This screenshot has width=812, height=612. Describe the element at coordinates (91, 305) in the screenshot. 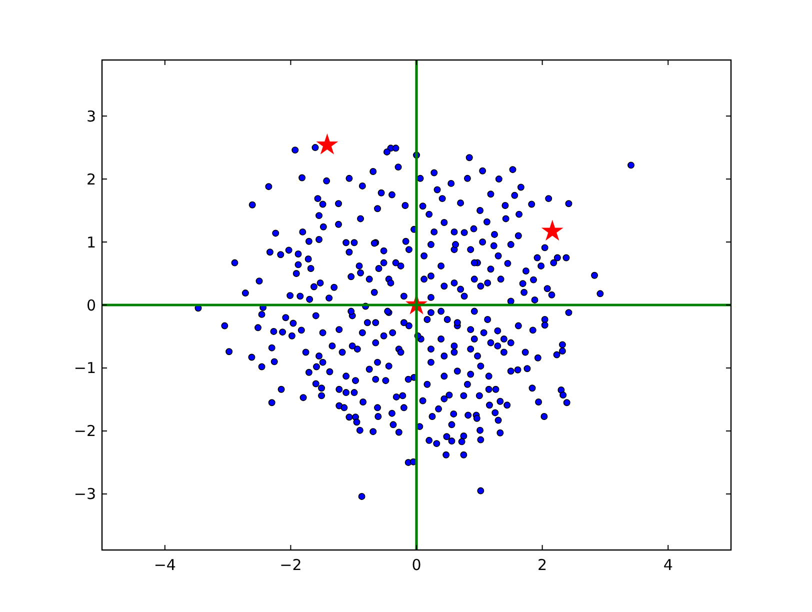

I see `y-tick-label: 0` at that location.